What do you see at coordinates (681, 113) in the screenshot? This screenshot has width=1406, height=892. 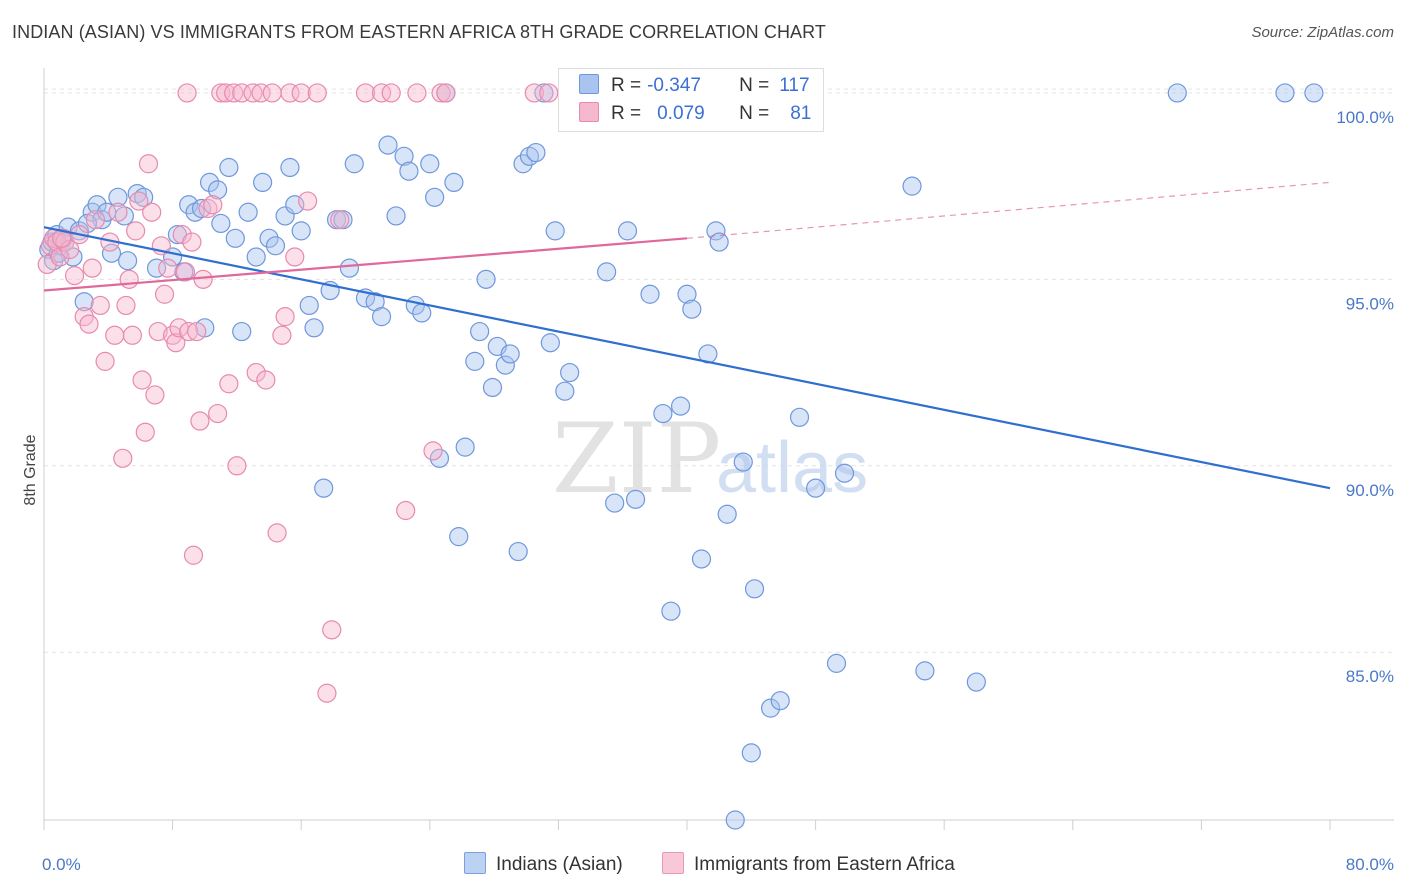 I see `r-value: 0.079` at bounding box center [681, 113].